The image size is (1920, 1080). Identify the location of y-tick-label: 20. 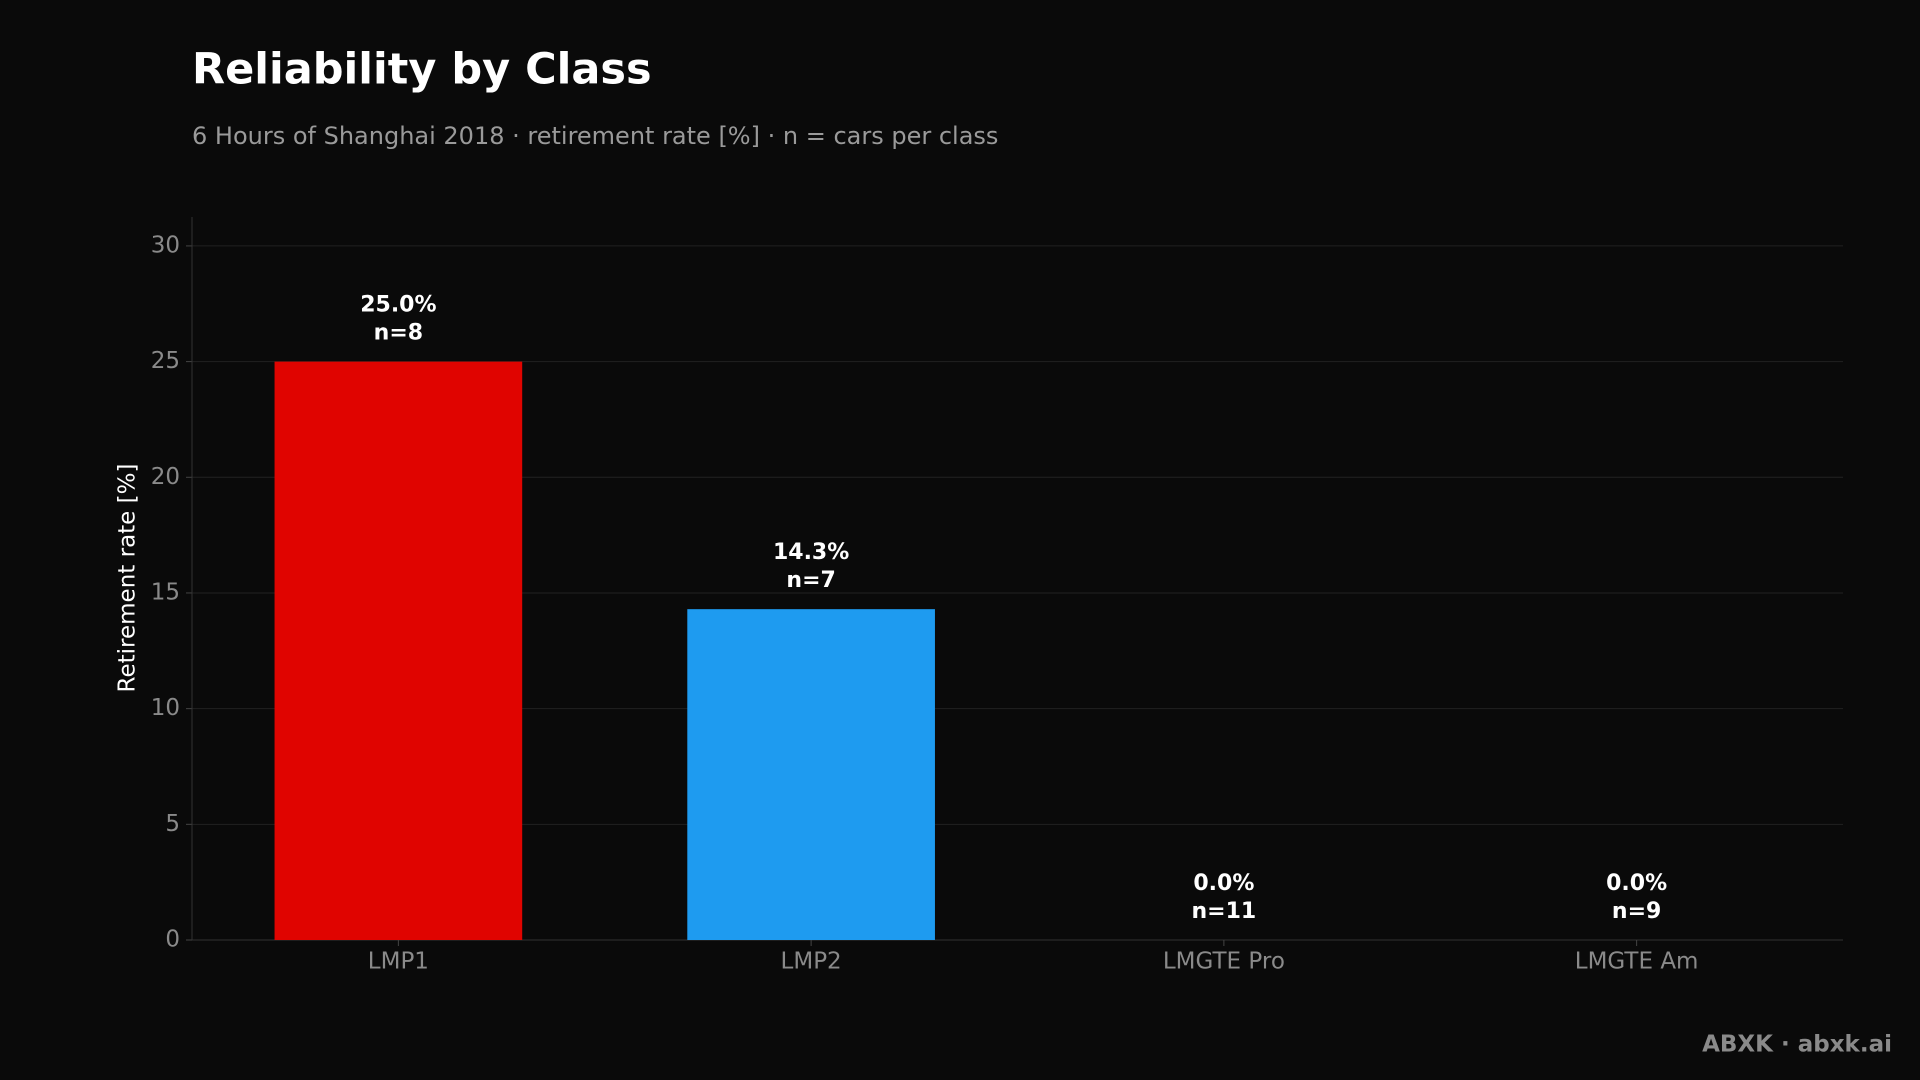
(165, 477).